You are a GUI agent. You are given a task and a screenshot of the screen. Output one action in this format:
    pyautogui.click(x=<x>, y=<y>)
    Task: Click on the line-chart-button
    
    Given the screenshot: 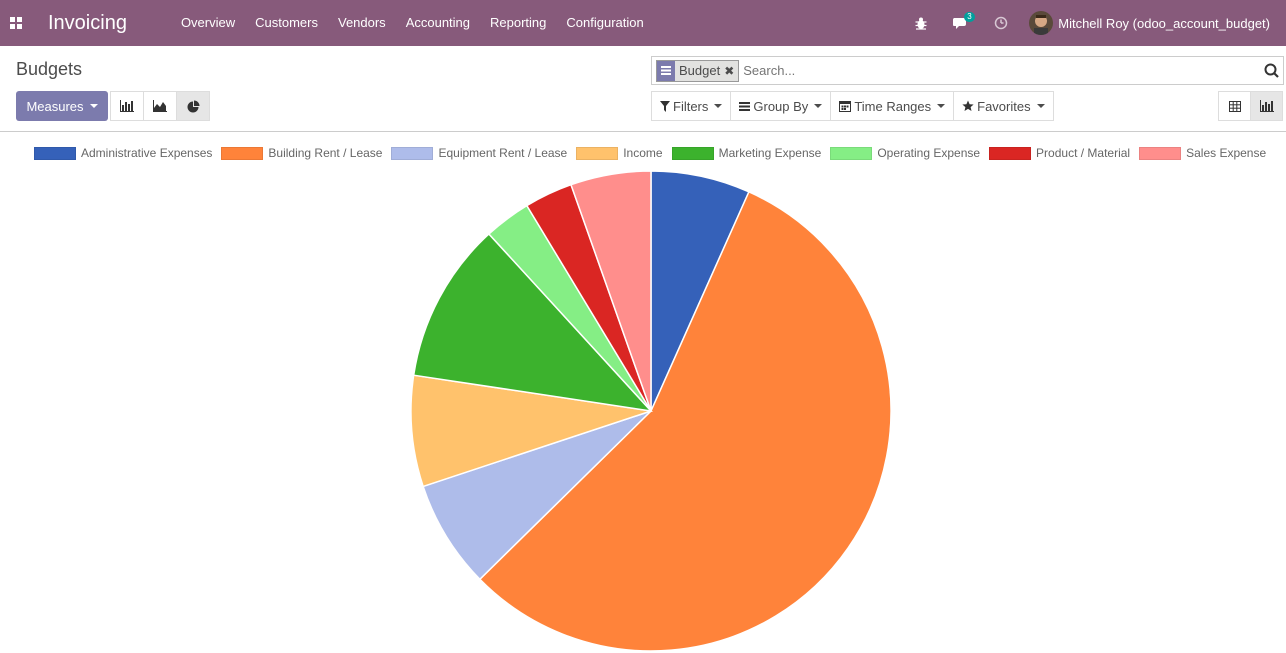 What is the action you would take?
    pyautogui.click(x=160, y=106)
    